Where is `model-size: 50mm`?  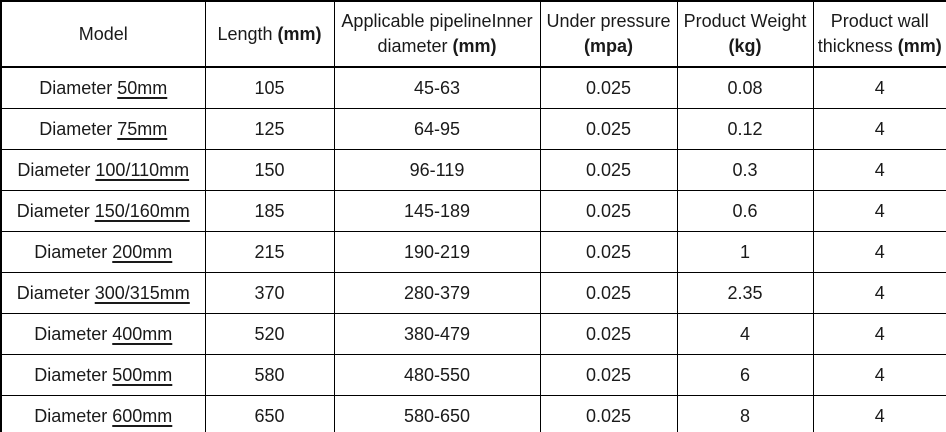 model-size: 50mm is located at coordinates (142, 87).